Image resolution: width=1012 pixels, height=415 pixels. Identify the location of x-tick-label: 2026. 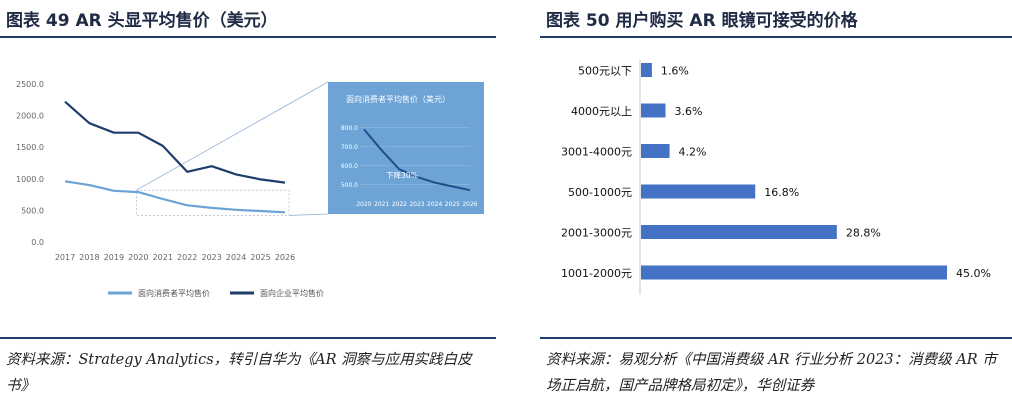
(285, 257).